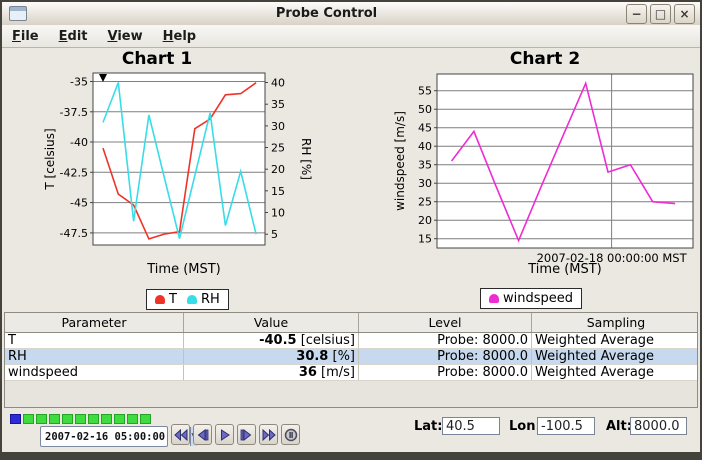 This screenshot has width=702, height=460. What do you see at coordinates (612, 258) in the screenshot?
I see `x-tick-label: 2007-02-18 00:00:00 MST` at bounding box center [612, 258].